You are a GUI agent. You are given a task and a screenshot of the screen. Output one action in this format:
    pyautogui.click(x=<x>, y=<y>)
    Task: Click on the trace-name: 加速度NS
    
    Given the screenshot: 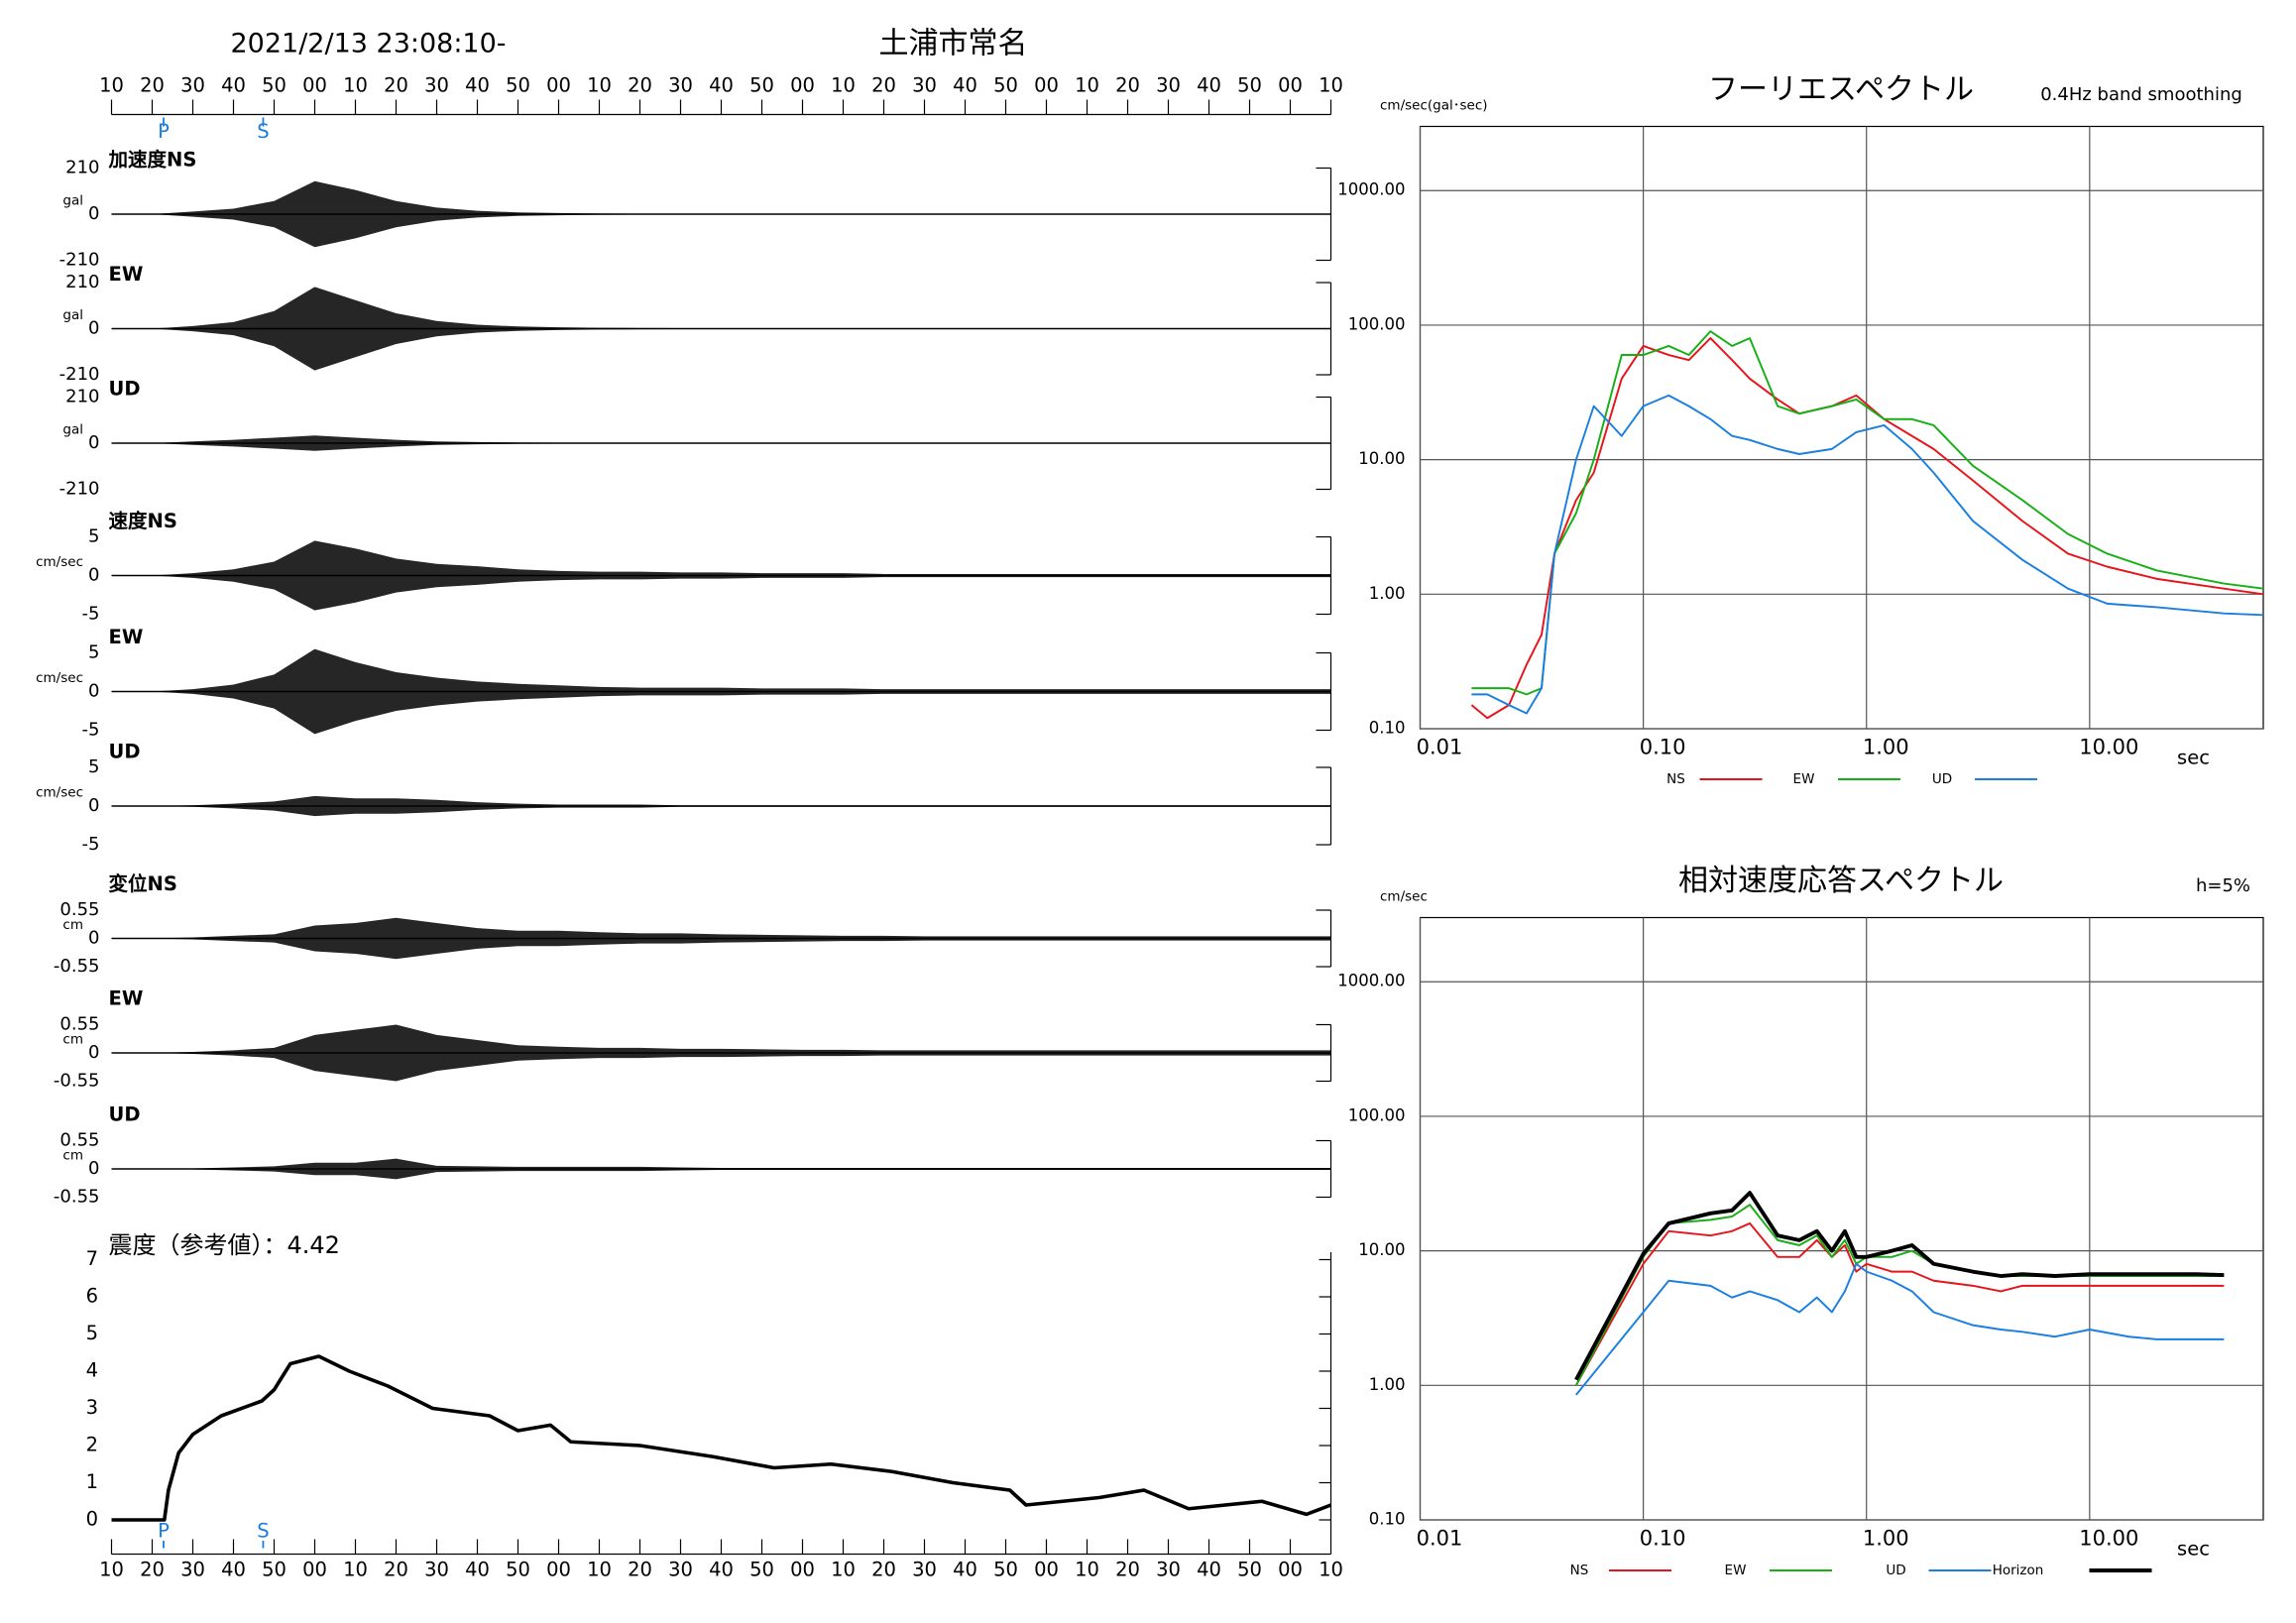 What is the action you would take?
    pyautogui.click(x=153, y=160)
    